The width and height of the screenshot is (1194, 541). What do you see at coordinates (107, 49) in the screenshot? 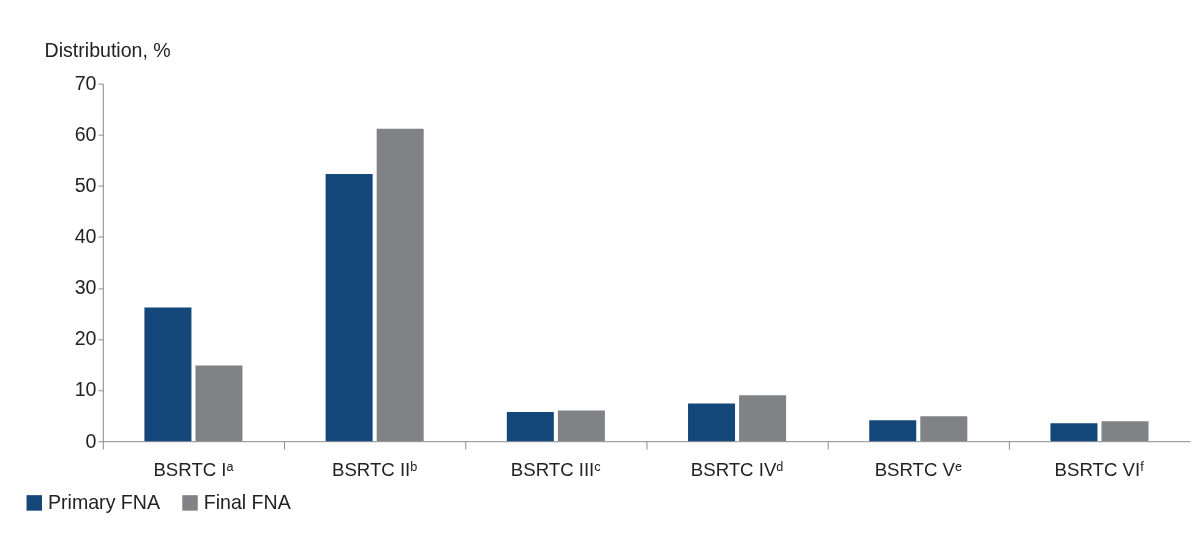
I see `y-axis-title: Distribution, %` at bounding box center [107, 49].